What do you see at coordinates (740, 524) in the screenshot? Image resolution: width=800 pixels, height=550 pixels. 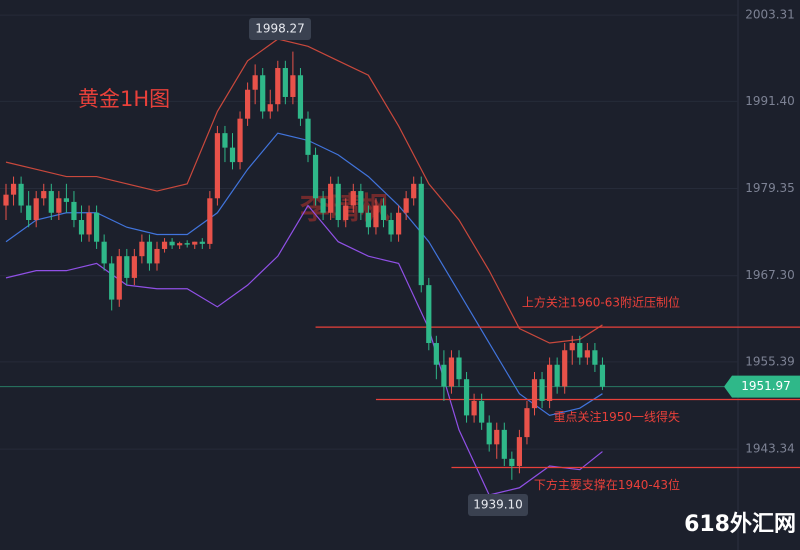 I see `site-logo: 618外汇网` at bounding box center [740, 524].